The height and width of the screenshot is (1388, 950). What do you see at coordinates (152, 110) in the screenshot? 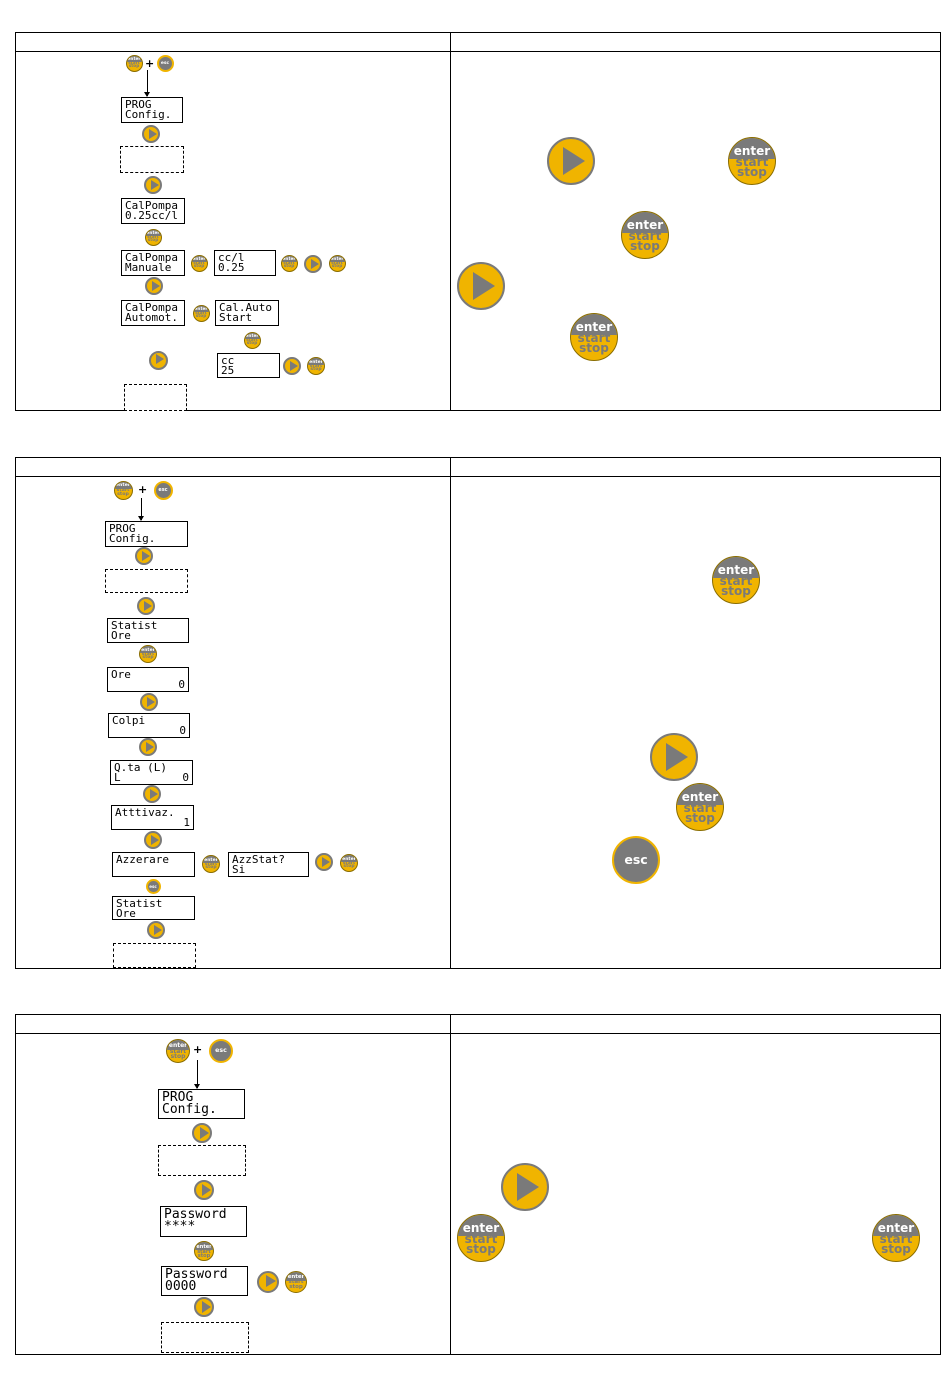
I see `lcd-prog-config: PROG Config.` at bounding box center [152, 110].